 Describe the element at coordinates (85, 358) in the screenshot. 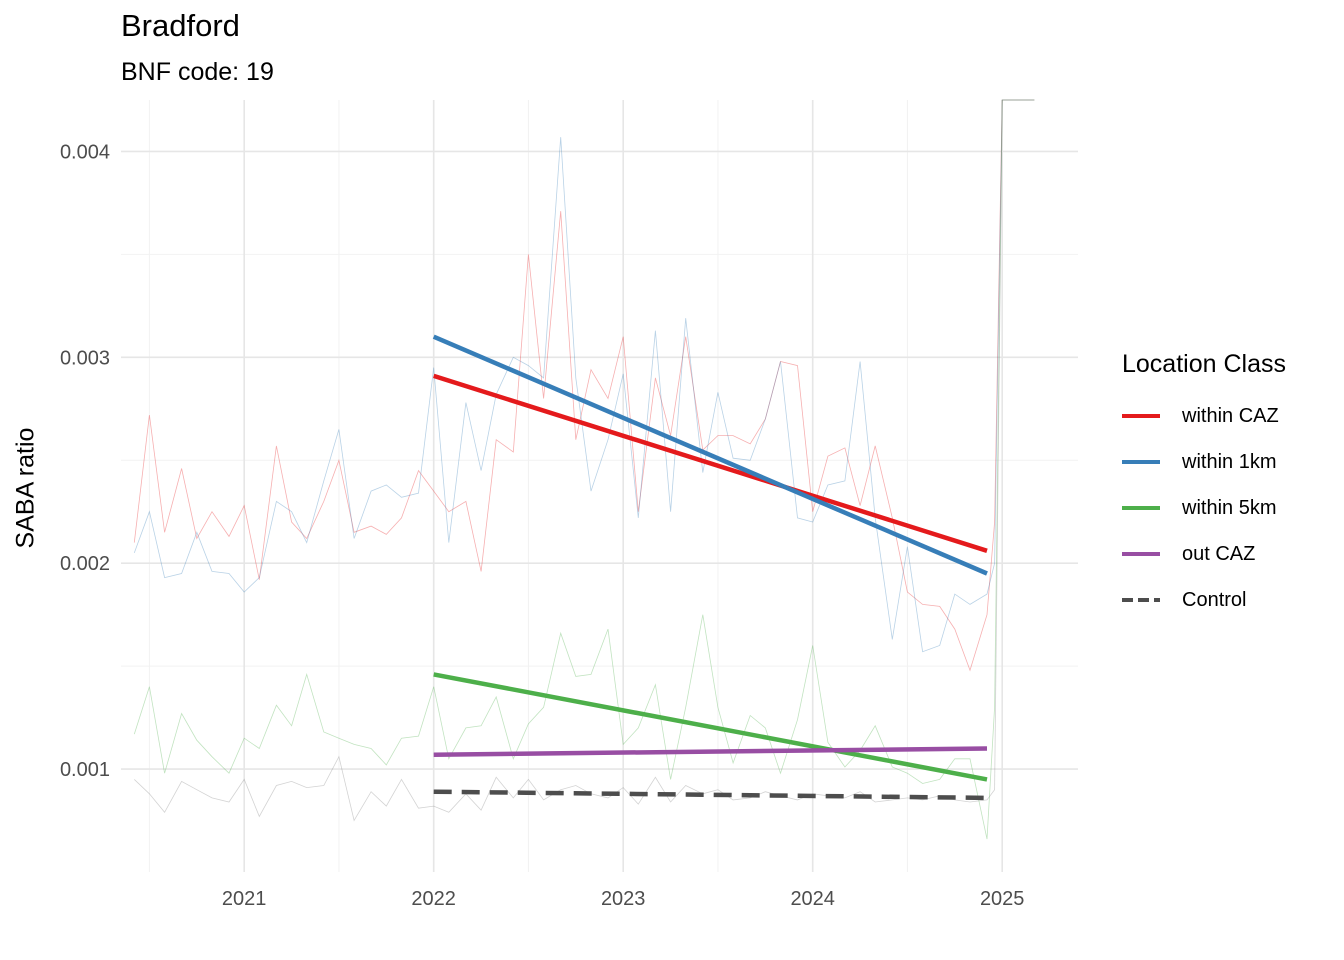

I see `y-tick-label: 0.003` at that location.